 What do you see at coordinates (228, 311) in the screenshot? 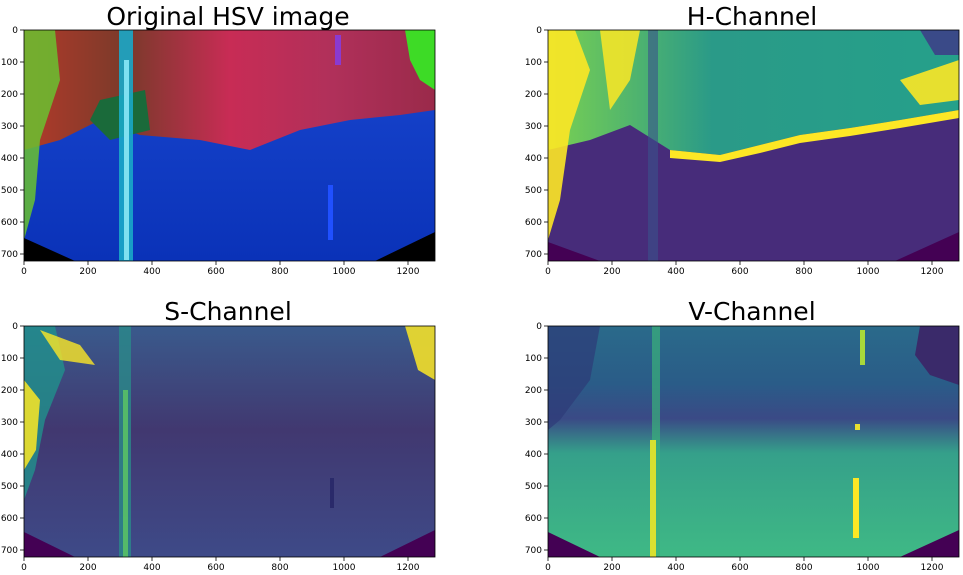
I see `panel-title: S-Channel` at bounding box center [228, 311].